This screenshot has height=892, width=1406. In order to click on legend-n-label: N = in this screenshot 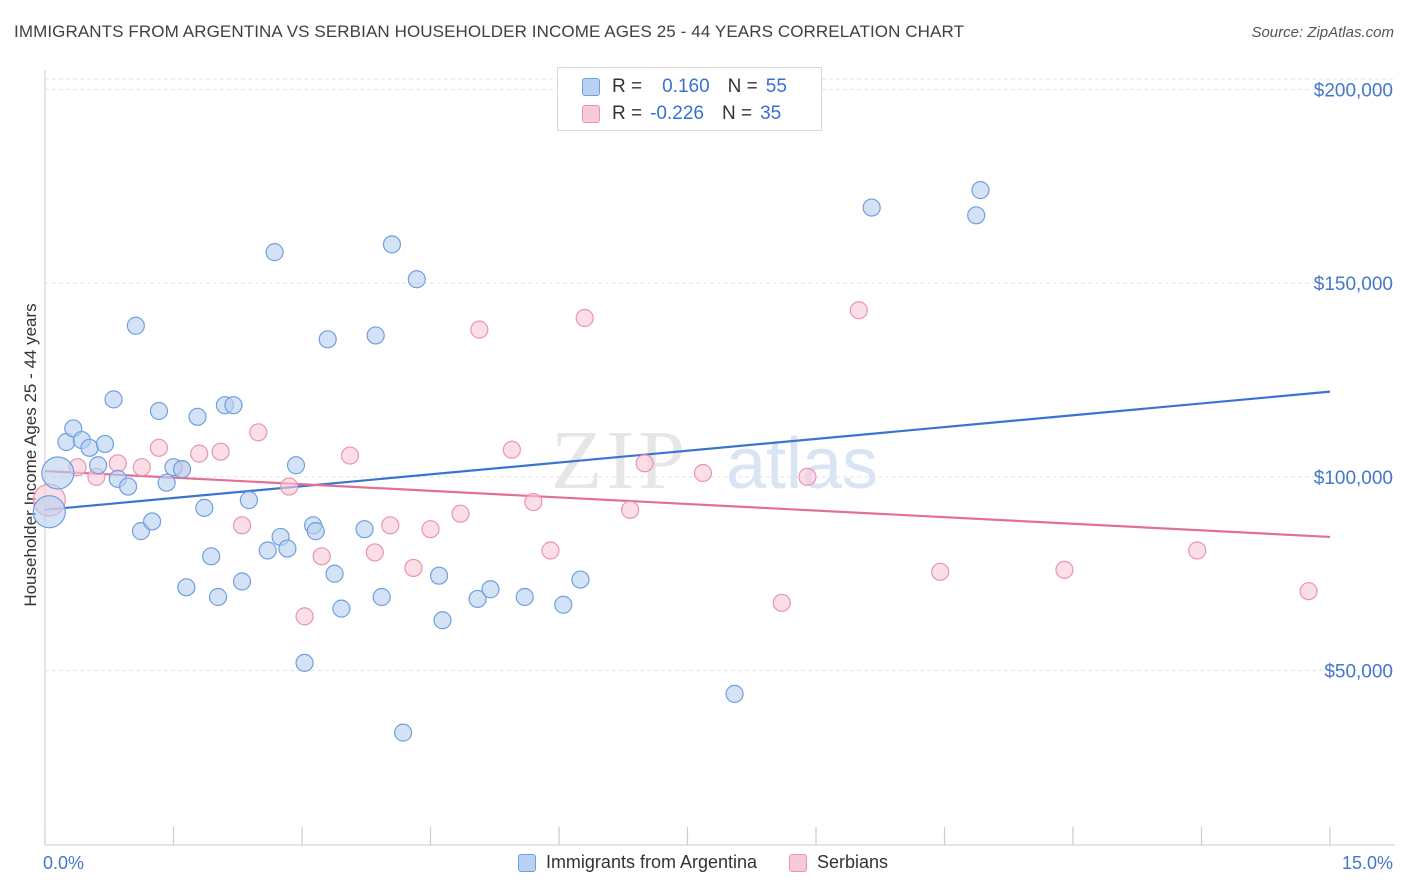, I will do `click(737, 113)`.